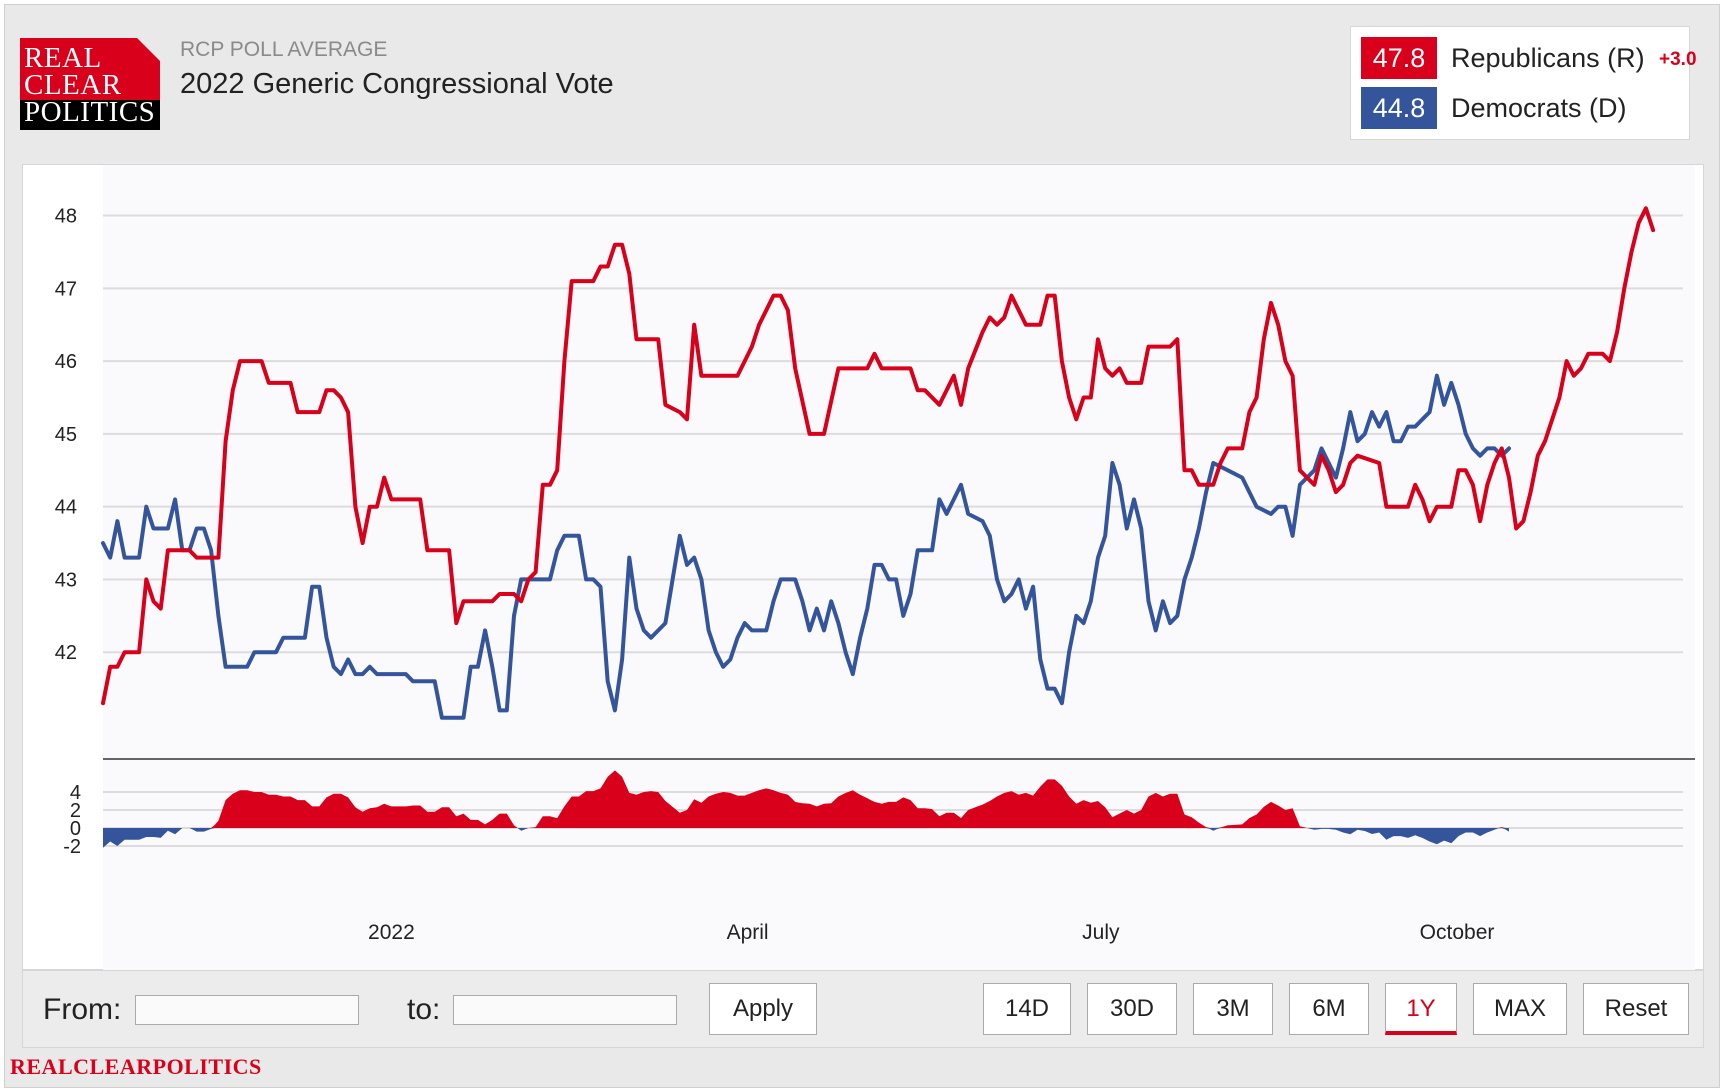  I want to click on x-tick-label: April, so click(748, 932).